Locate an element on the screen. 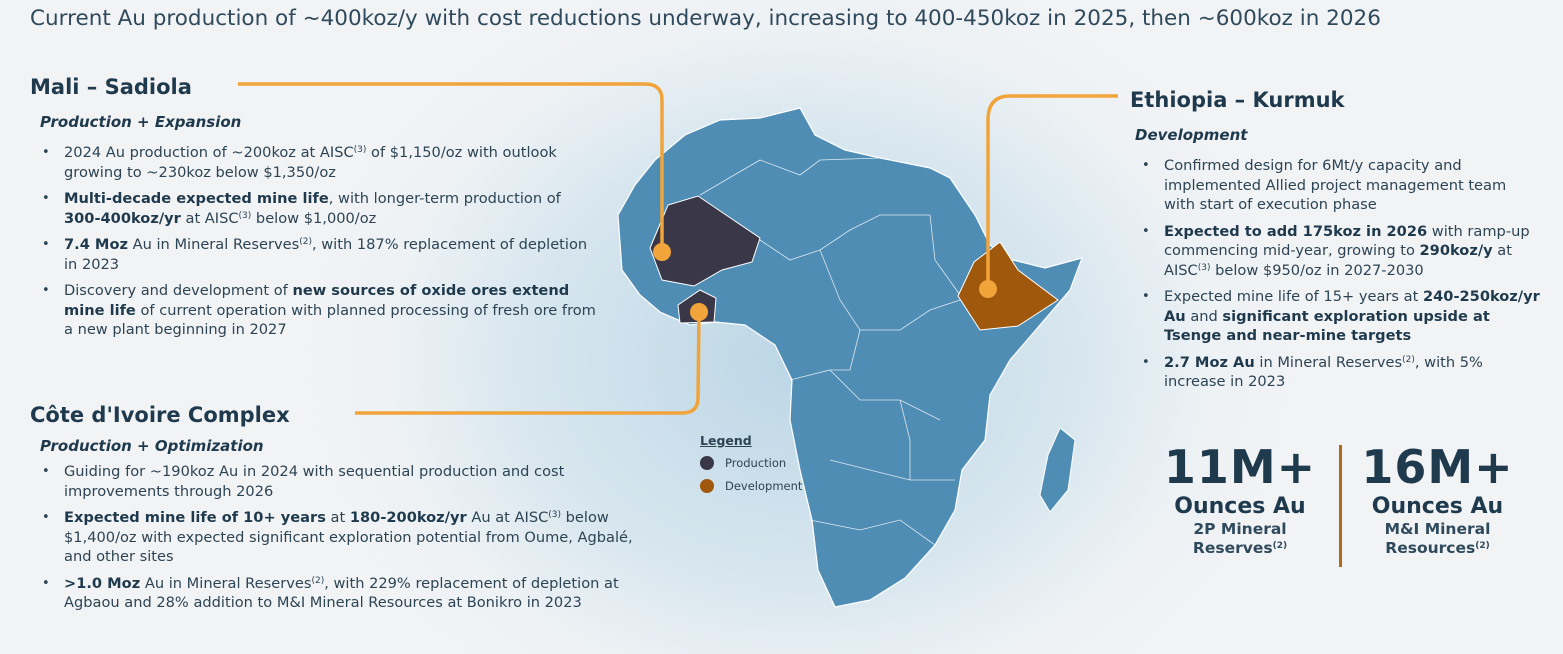  map-legend: Legend Production Development is located at coordinates (751, 467).